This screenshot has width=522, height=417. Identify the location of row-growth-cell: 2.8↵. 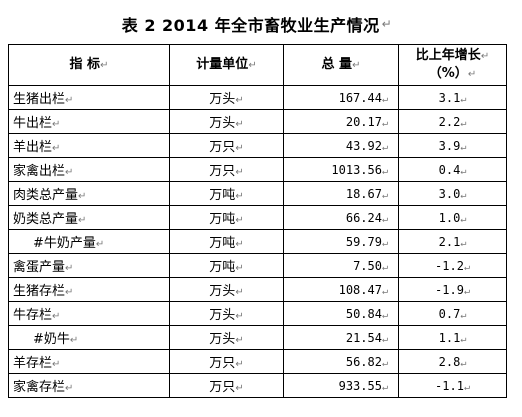
(452, 361).